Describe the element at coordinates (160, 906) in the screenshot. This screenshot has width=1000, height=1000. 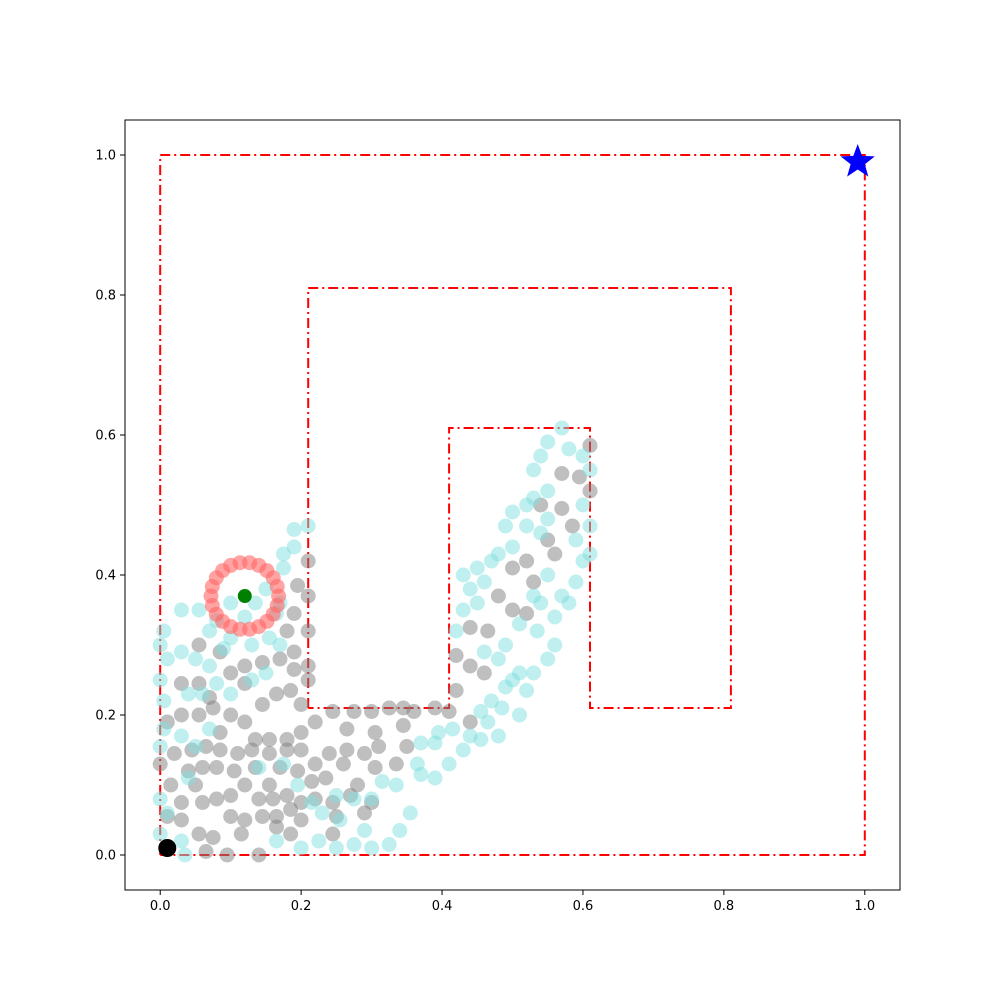
I see `x-tick-label: 0.0` at that location.